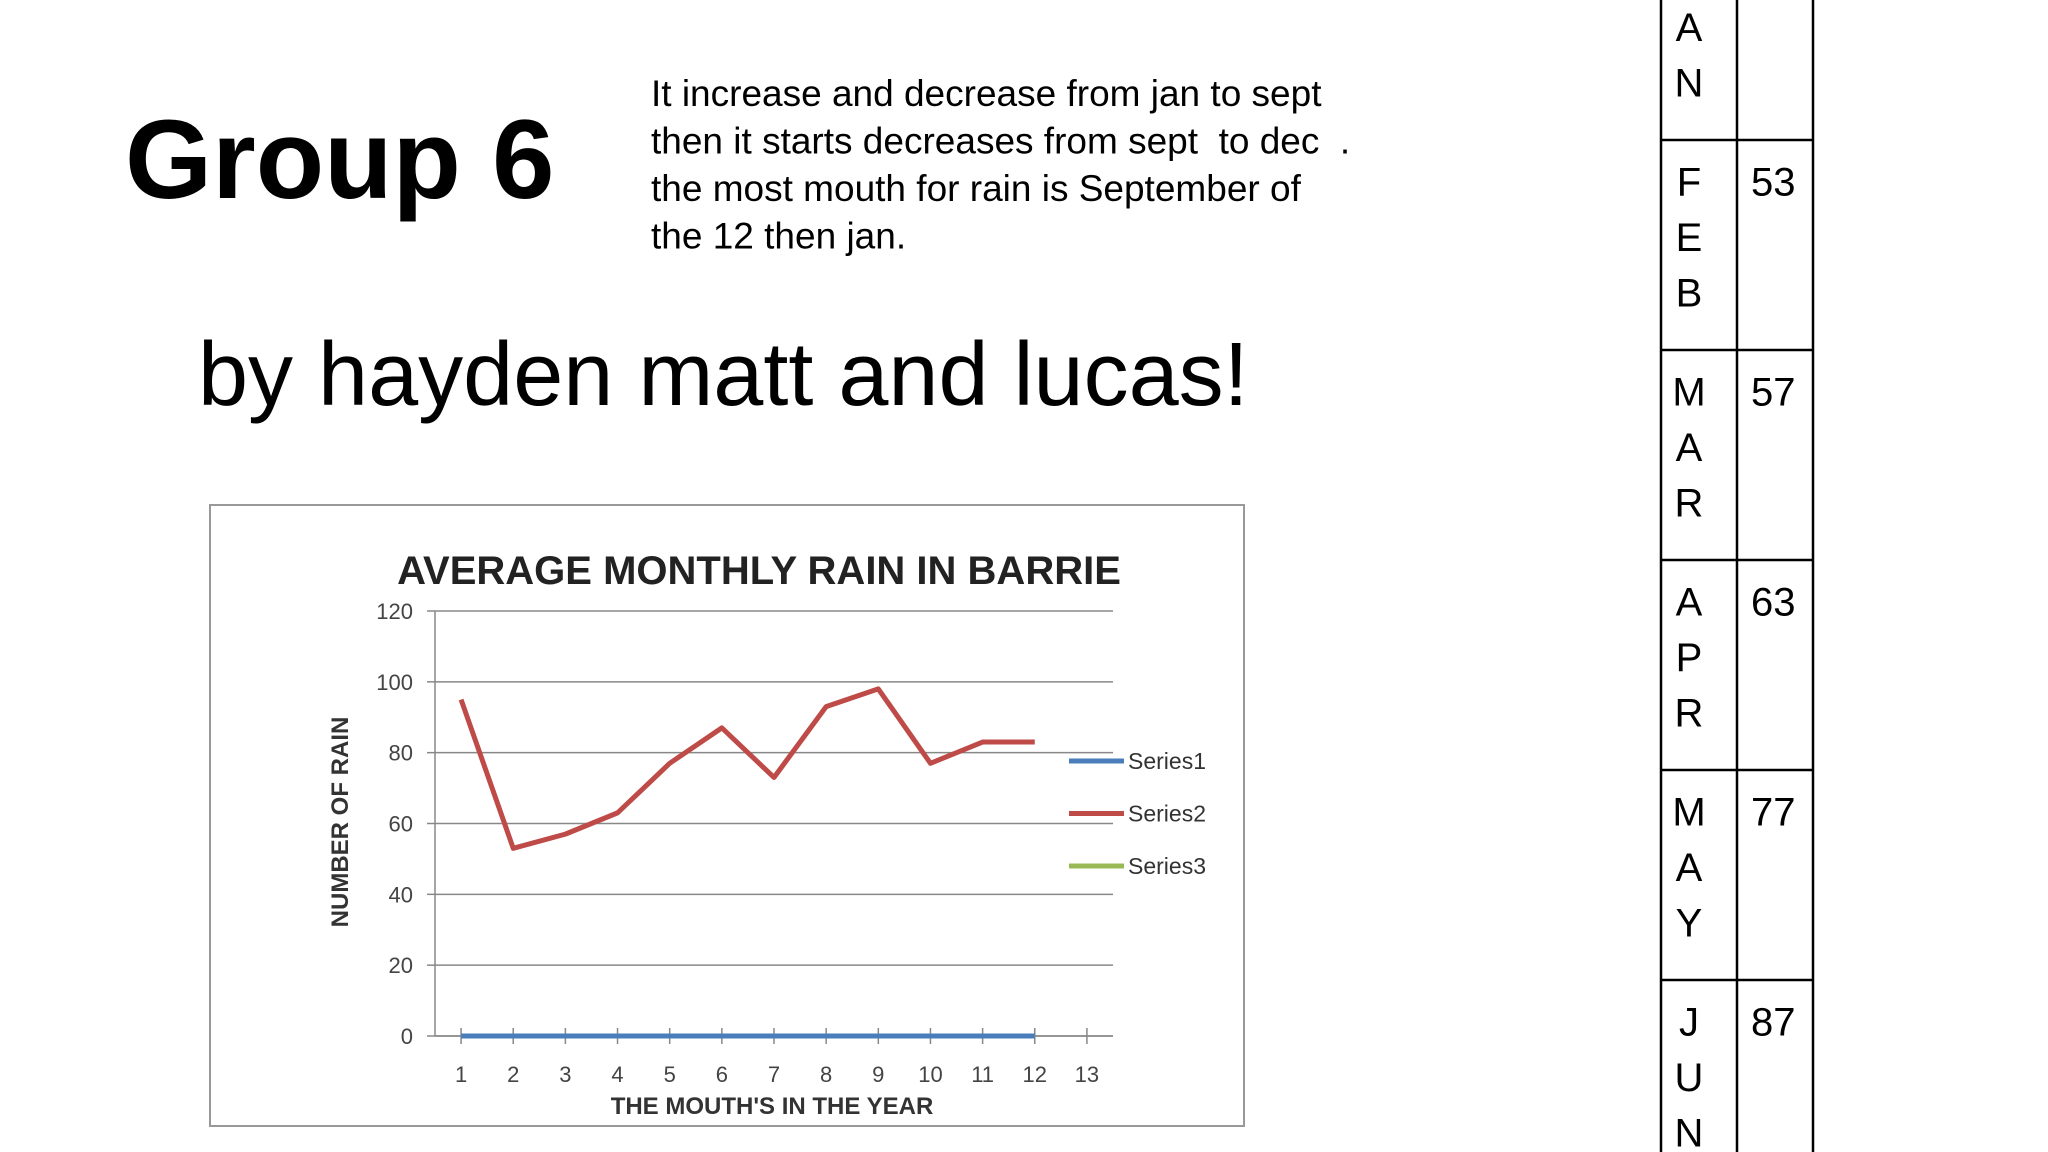 The width and height of the screenshot is (2048, 1152). I want to click on y-tick-label: 40, so click(401, 894).